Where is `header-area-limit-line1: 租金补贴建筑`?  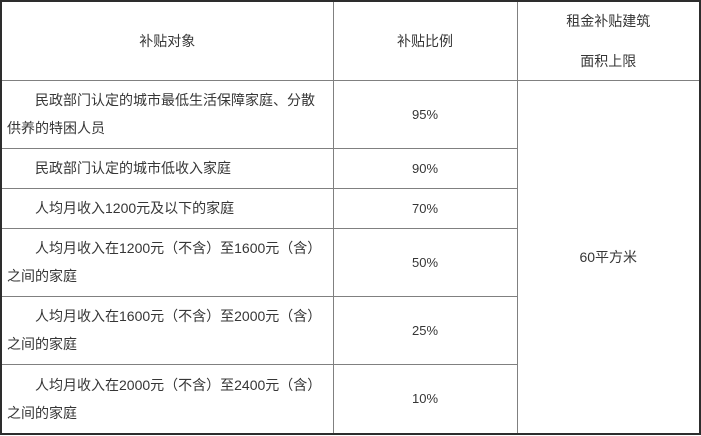
header-area-limit-line1: 租金补贴建筑 is located at coordinates (608, 20).